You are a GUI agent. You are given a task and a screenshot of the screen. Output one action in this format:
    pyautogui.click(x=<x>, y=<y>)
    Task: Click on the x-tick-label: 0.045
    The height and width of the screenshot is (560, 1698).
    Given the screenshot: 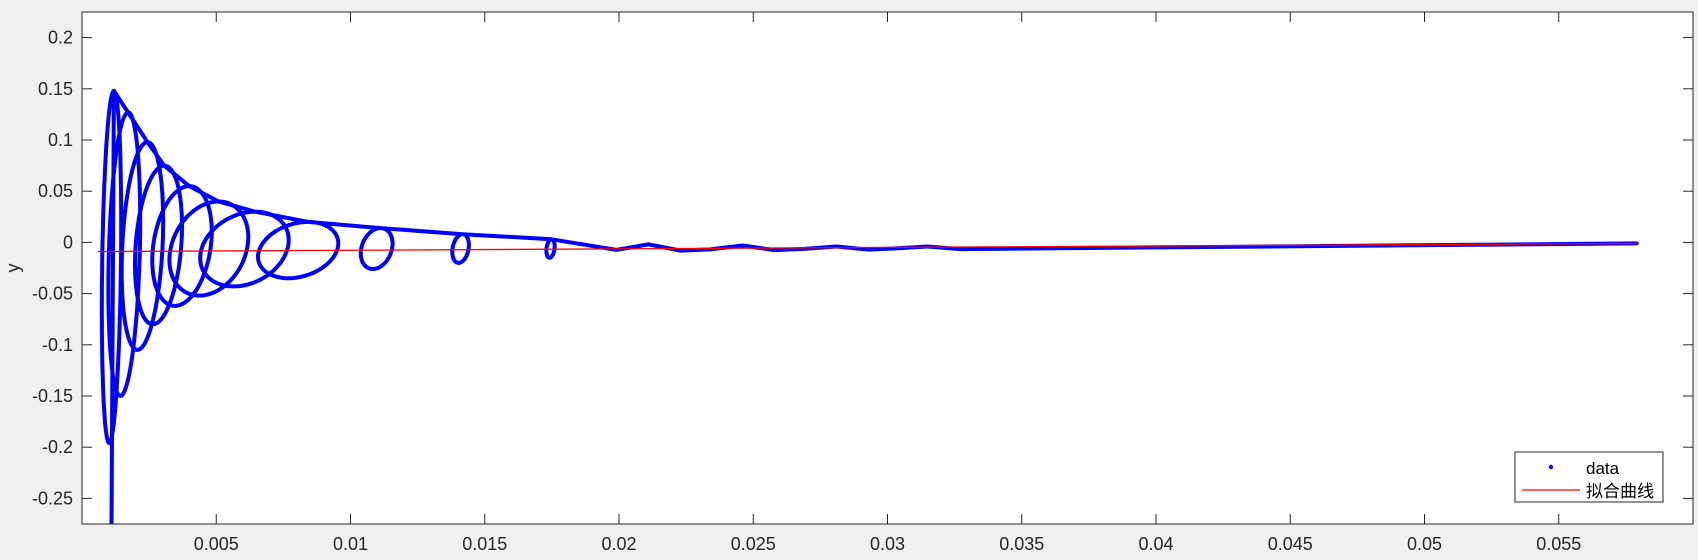 What is the action you would take?
    pyautogui.click(x=1290, y=544)
    